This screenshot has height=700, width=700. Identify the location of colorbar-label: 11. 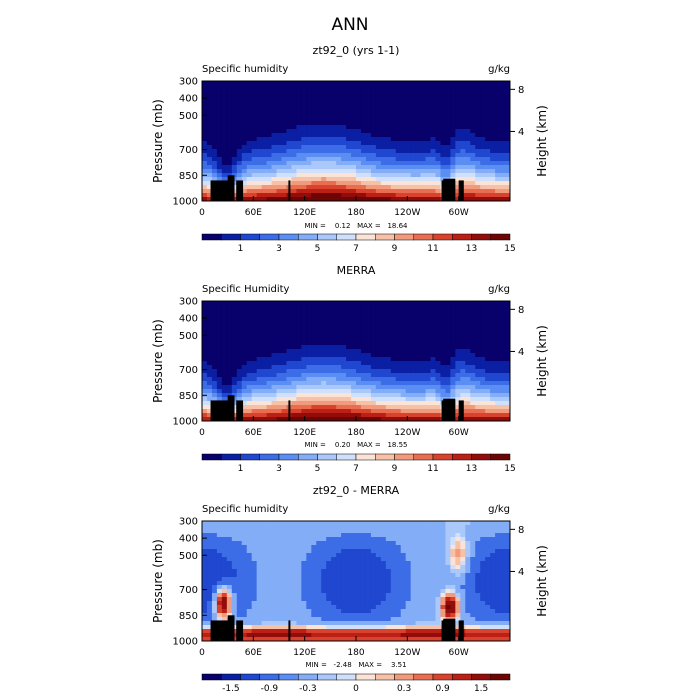
(432, 469).